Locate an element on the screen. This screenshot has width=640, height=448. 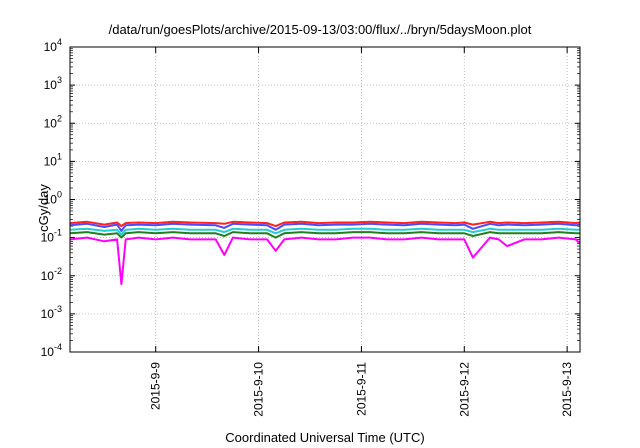
y-tick-label: 10³ is located at coordinates (53, 83).